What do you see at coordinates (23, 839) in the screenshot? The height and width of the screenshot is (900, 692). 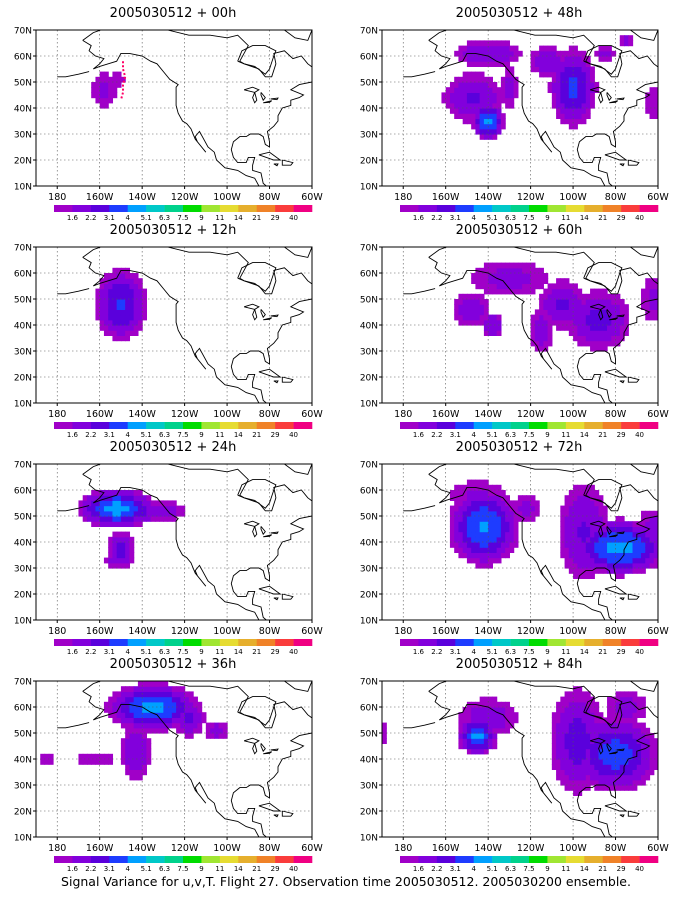 I see `lat-tick-label: 10N` at bounding box center [23, 839].